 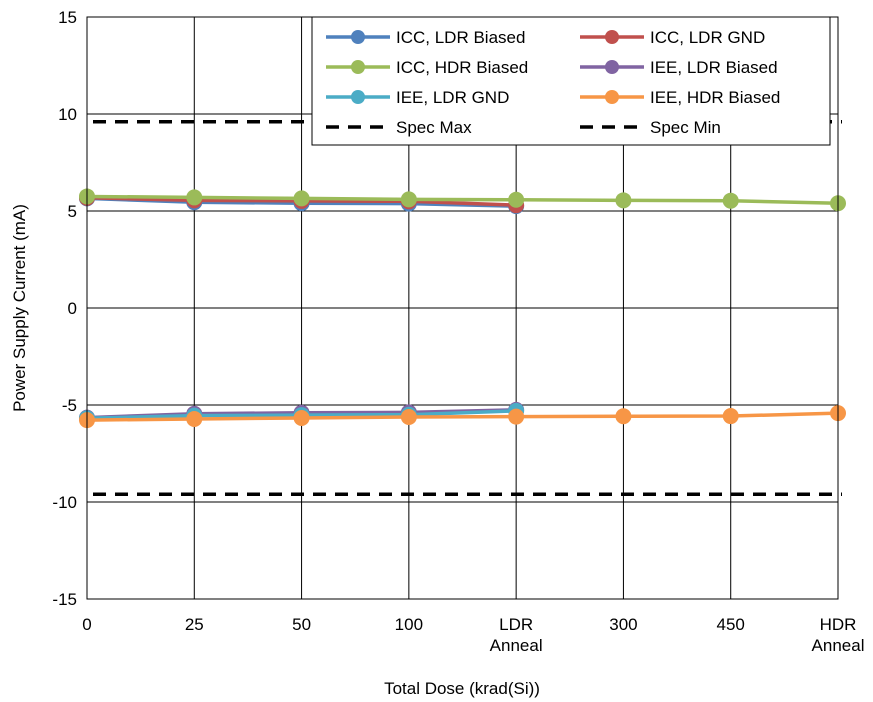 I want to click on x-tick-label: 300, so click(x=623, y=624).